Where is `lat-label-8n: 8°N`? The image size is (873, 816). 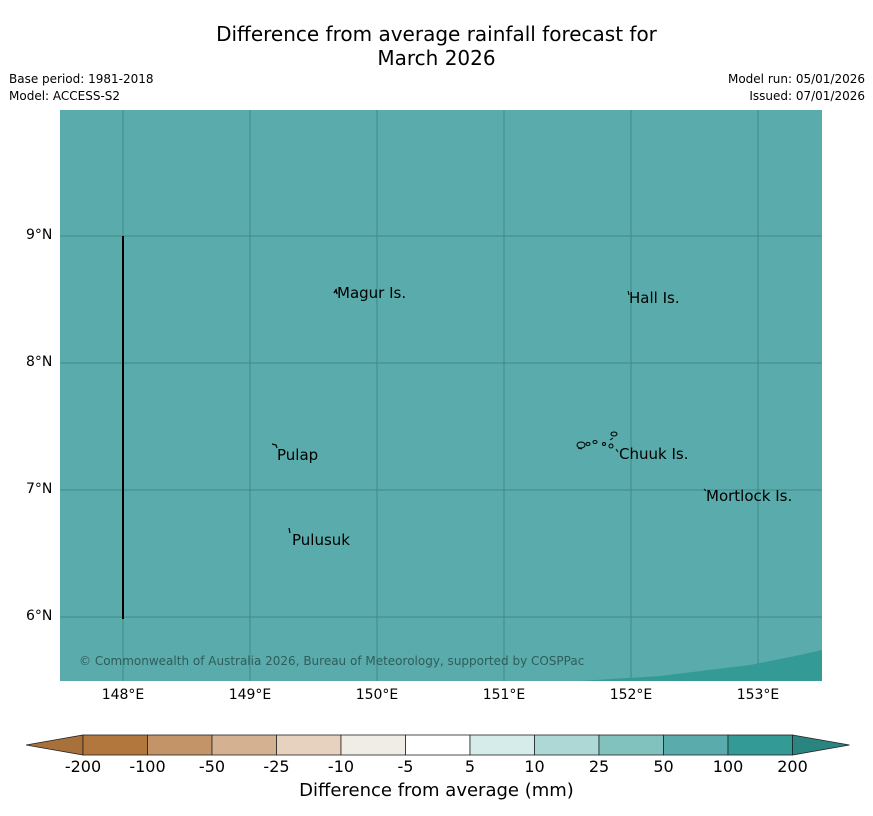 lat-label-8n: 8°N is located at coordinates (39, 362).